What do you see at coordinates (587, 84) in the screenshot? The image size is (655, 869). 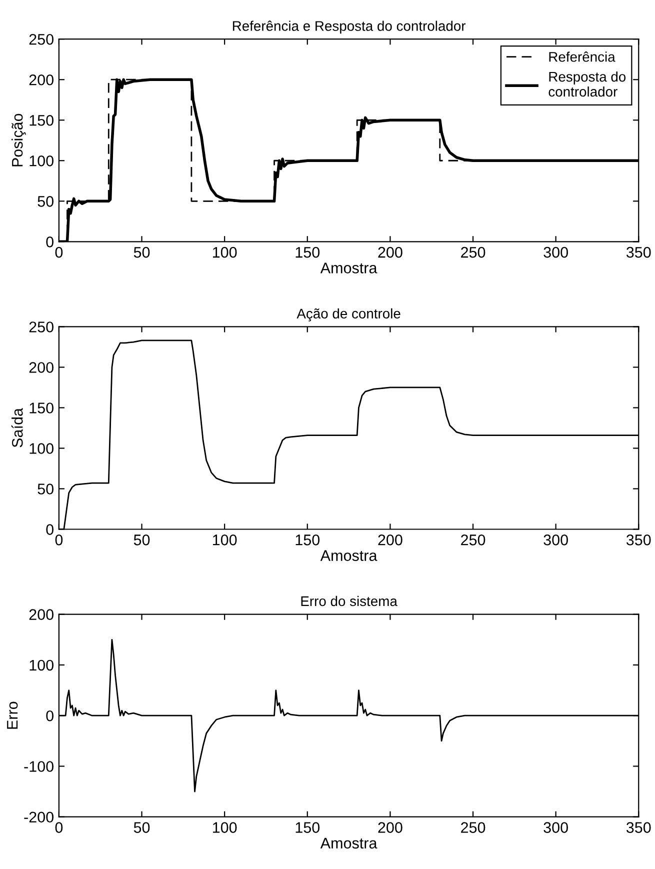 I see `legend-label: Resposta do controlador` at bounding box center [587, 84].